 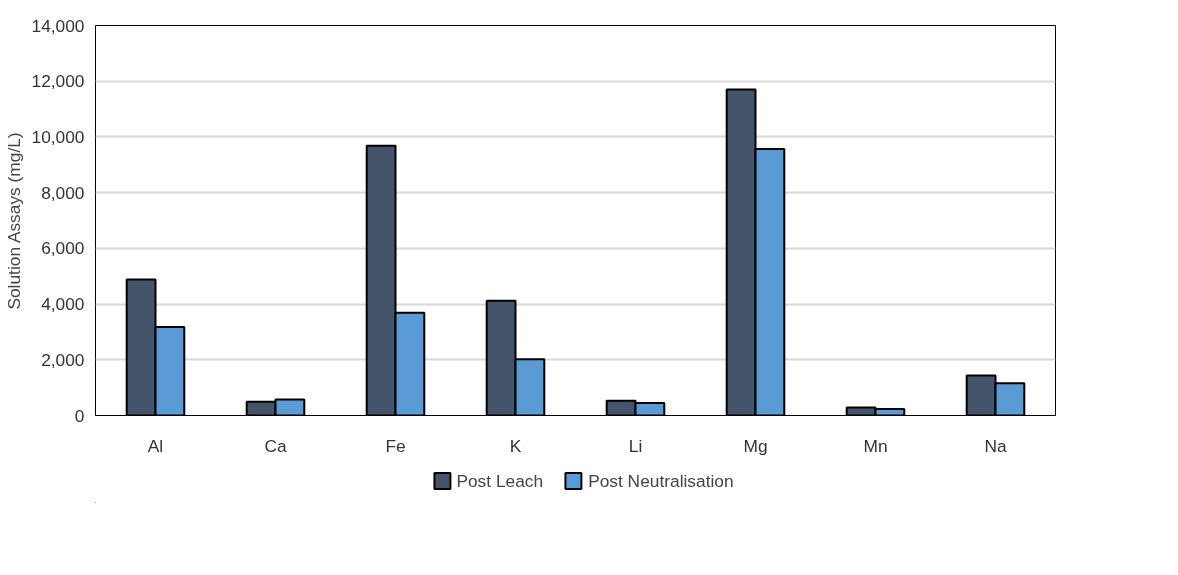 What do you see at coordinates (79, 415) in the screenshot?
I see `y-tick-label: 0` at bounding box center [79, 415].